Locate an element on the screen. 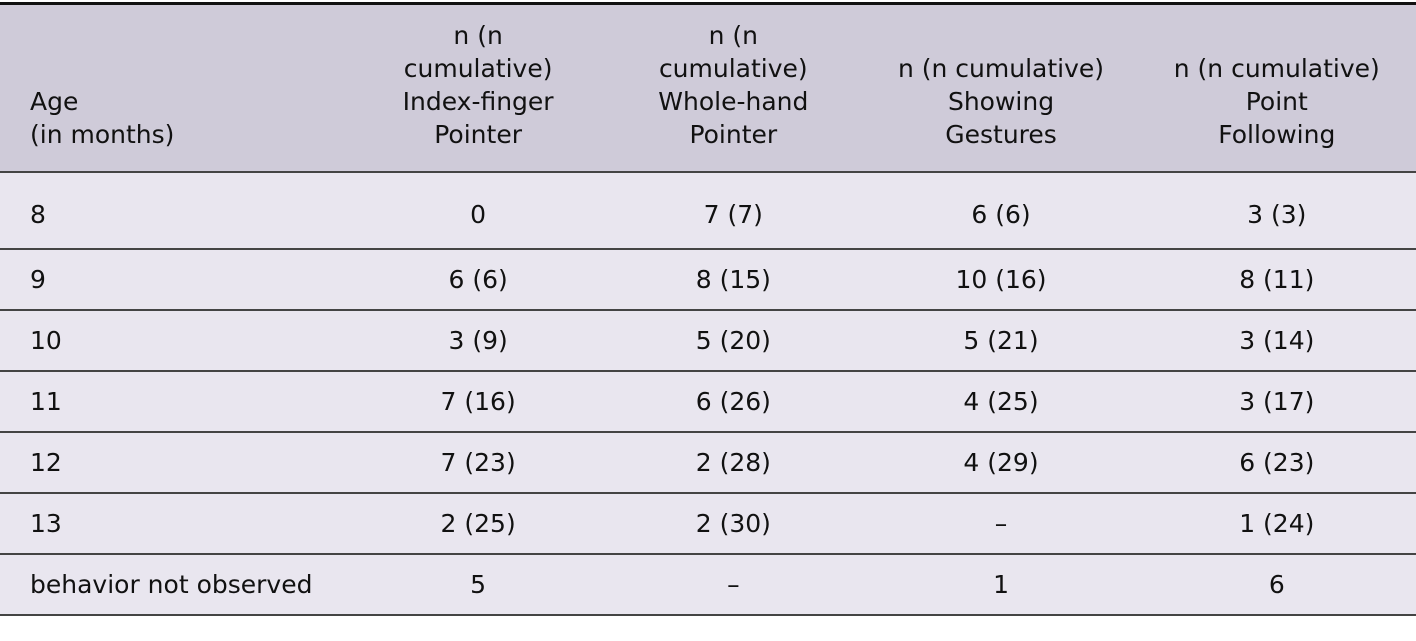 Image resolution: width=1416 pixels, height=641 pixels. column-header: Age (in months) is located at coordinates (177, 88).